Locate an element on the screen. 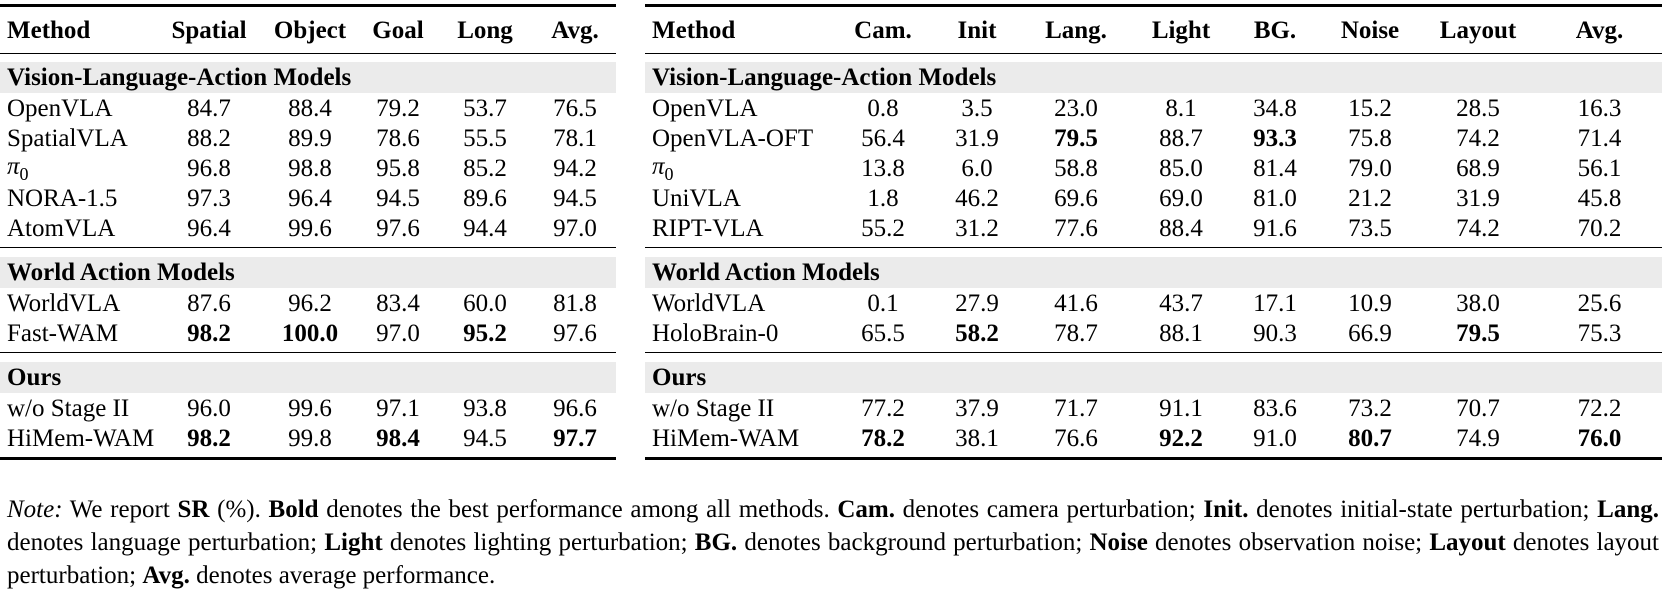 The image size is (1662, 598). value-cell: 88.7 is located at coordinates (1181, 138).